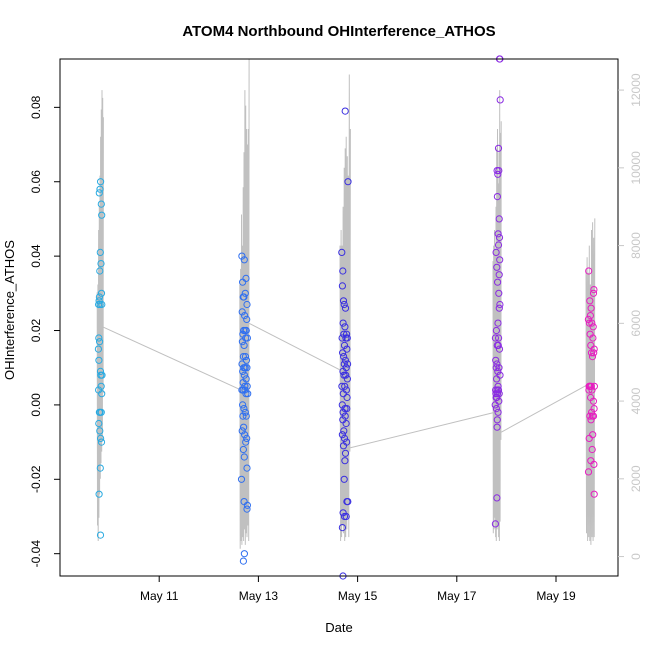 This screenshot has height=650, width=650. I want to click on y2-tick-label: 4000, so click(636, 400).